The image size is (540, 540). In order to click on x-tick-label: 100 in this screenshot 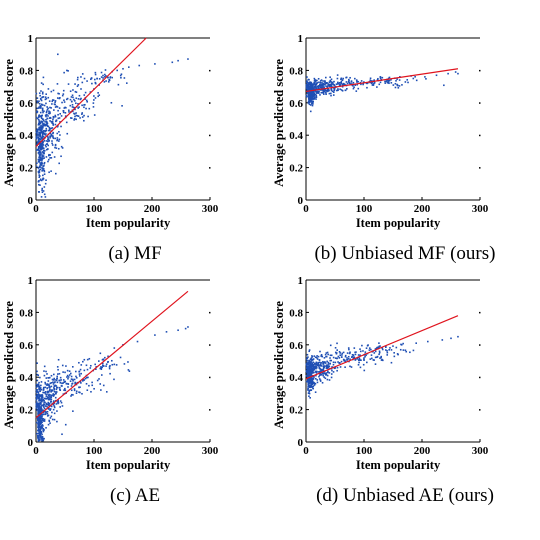, I will do `click(364, 451)`.